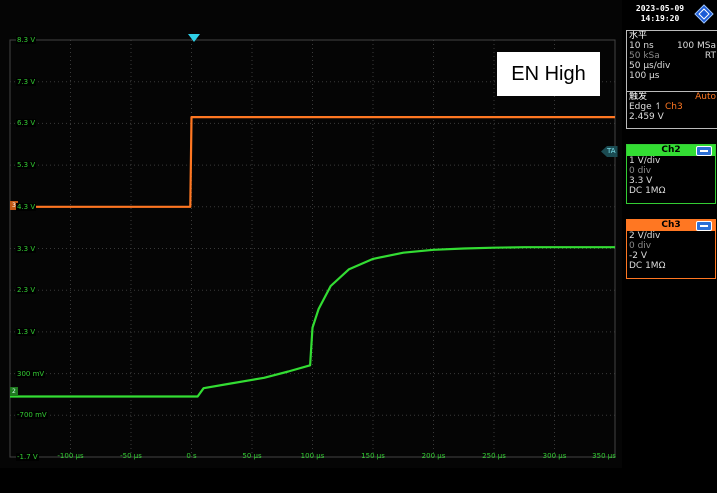 The width and height of the screenshot is (717, 493). I want to click on y-tick-label: 8.3 V, so click(26, 40).